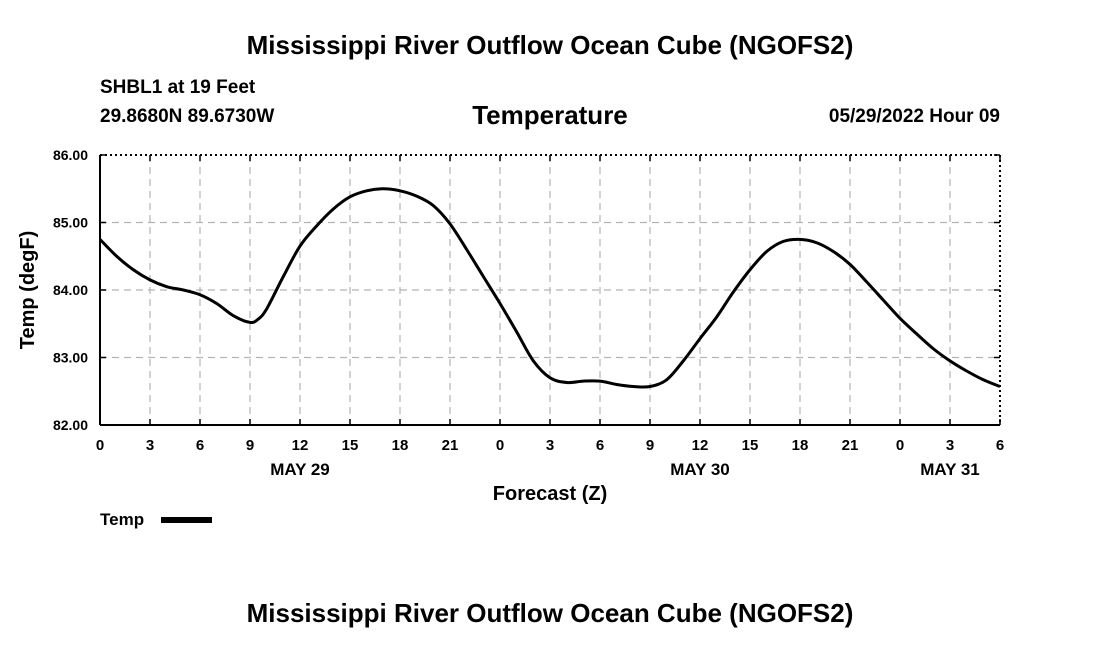 This screenshot has width=1100, height=650. Describe the element at coordinates (70, 425) in the screenshot. I see `y-tick-label: 82.00` at that location.